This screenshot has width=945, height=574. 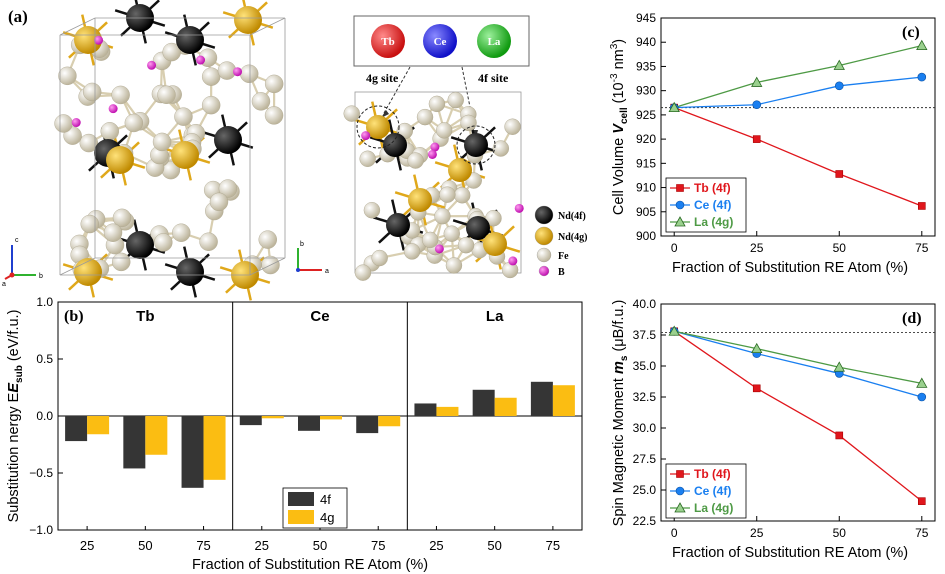 I want to click on element-symbol-tb: Tb, so click(x=387, y=42).